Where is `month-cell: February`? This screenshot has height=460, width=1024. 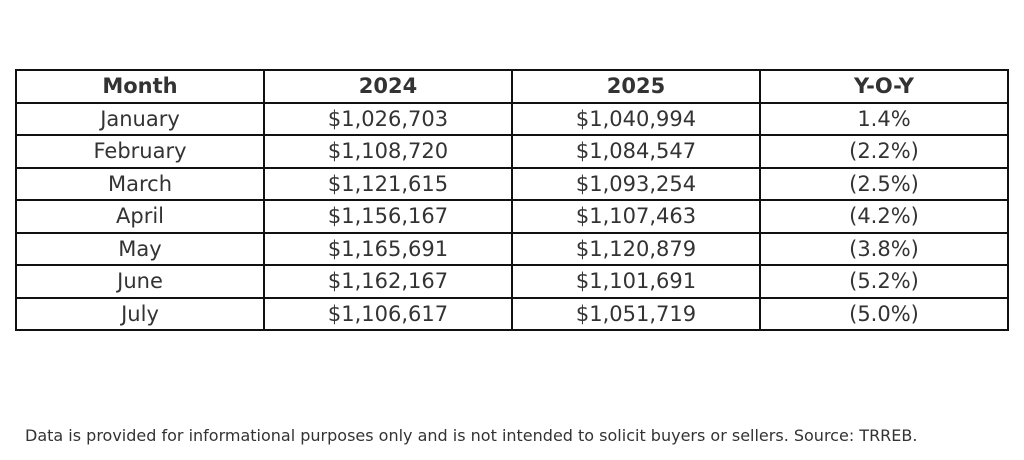 month-cell: February is located at coordinates (140, 151).